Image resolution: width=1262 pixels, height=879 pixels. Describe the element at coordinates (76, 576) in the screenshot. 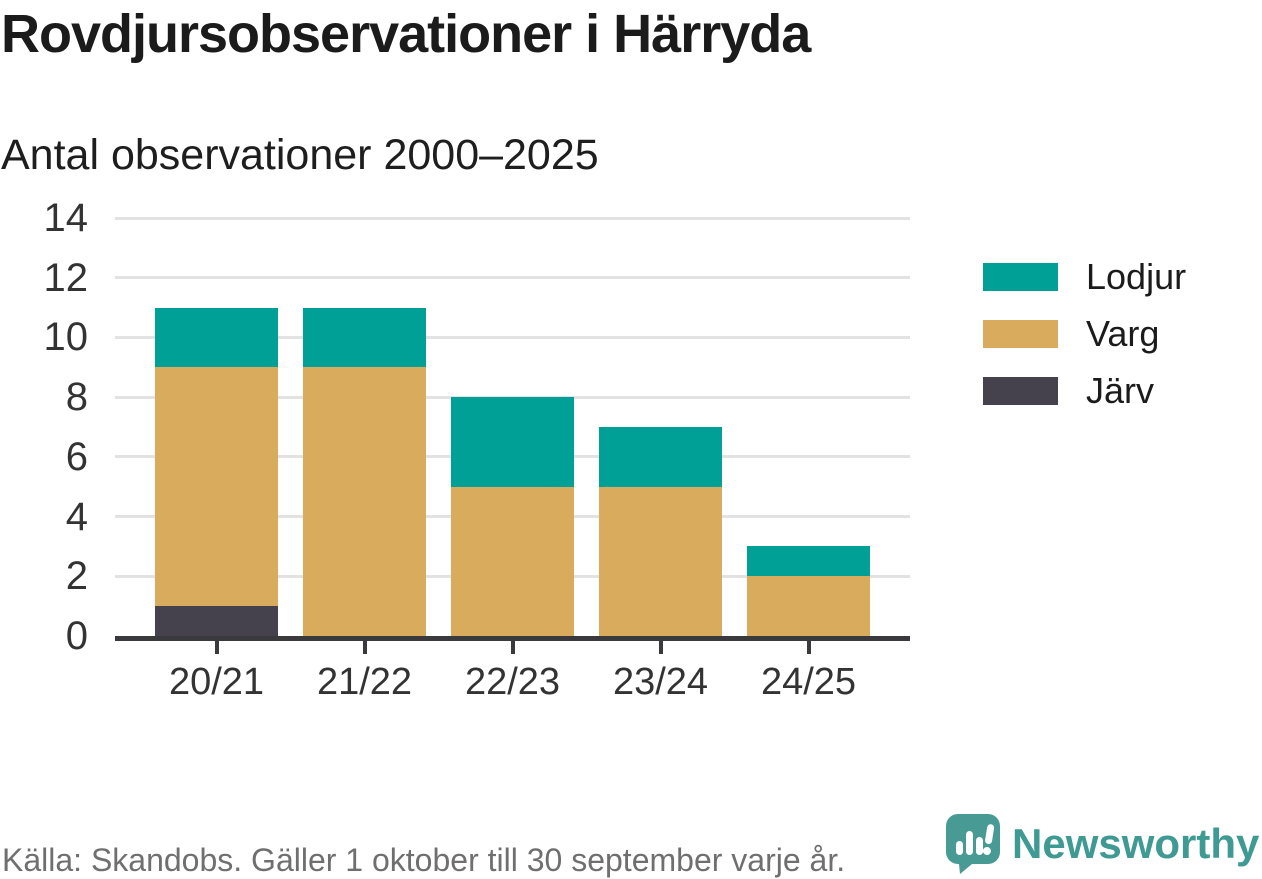

I see `y-tick-label-2: 2` at that location.